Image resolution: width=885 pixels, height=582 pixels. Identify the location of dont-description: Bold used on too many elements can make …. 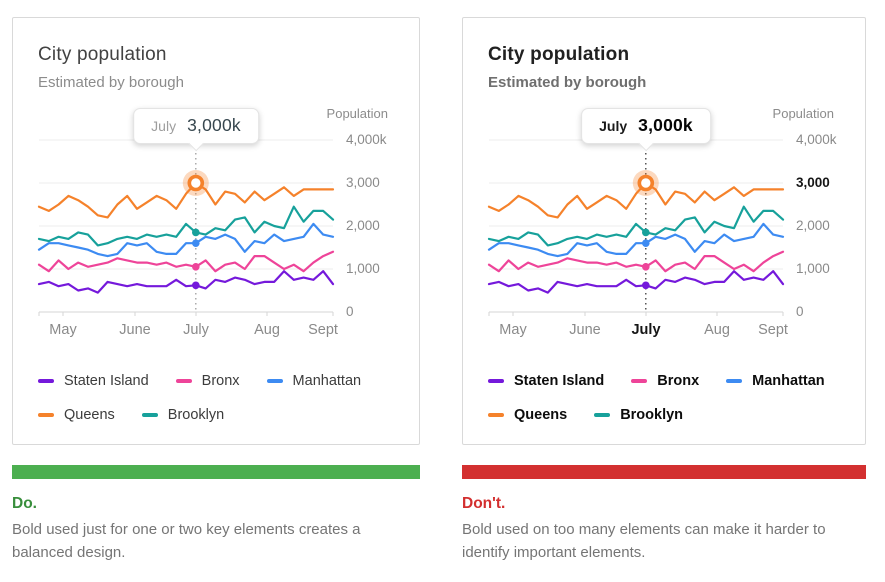
(644, 541).